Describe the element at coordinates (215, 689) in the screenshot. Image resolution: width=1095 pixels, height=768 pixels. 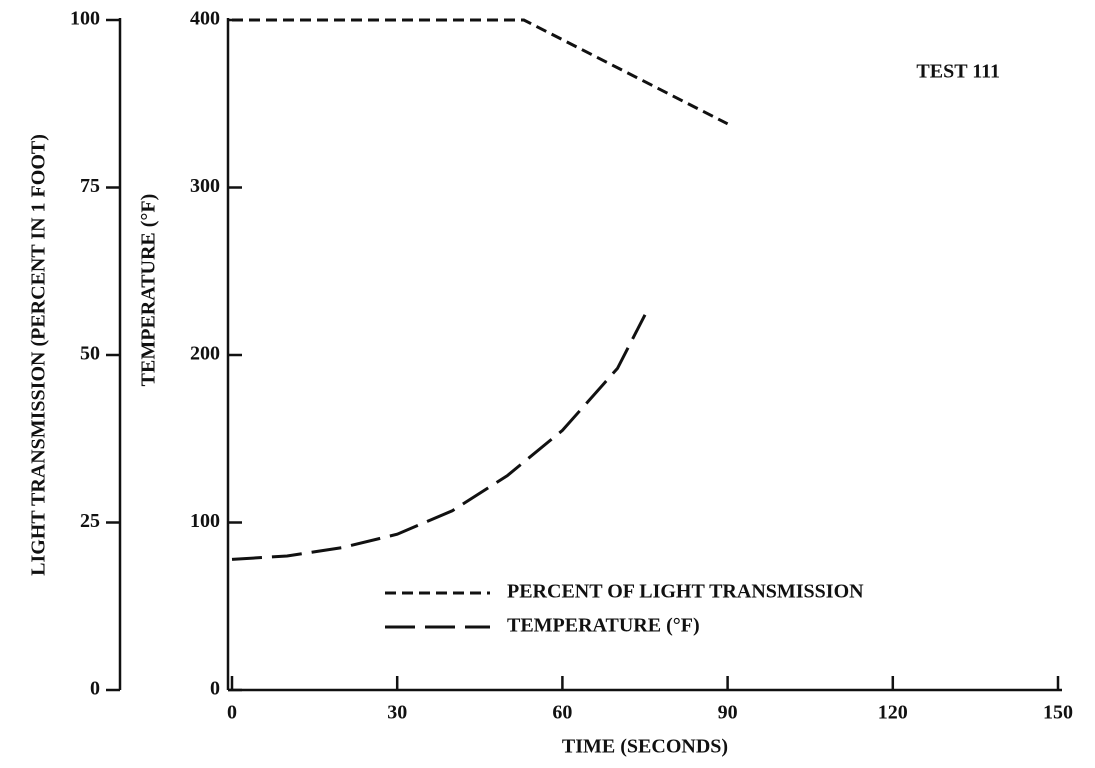
I see `y2-tick-label: 0` at that location.